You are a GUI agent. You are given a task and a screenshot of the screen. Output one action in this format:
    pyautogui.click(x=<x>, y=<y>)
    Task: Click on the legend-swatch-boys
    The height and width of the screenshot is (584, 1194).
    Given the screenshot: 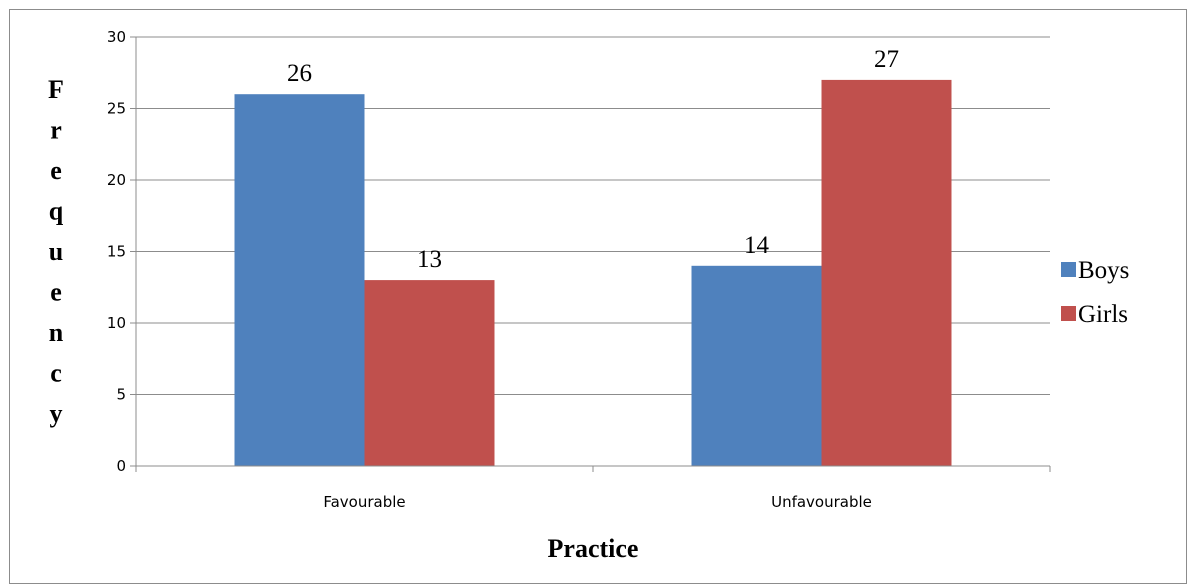 What is the action you would take?
    pyautogui.click(x=1068, y=269)
    